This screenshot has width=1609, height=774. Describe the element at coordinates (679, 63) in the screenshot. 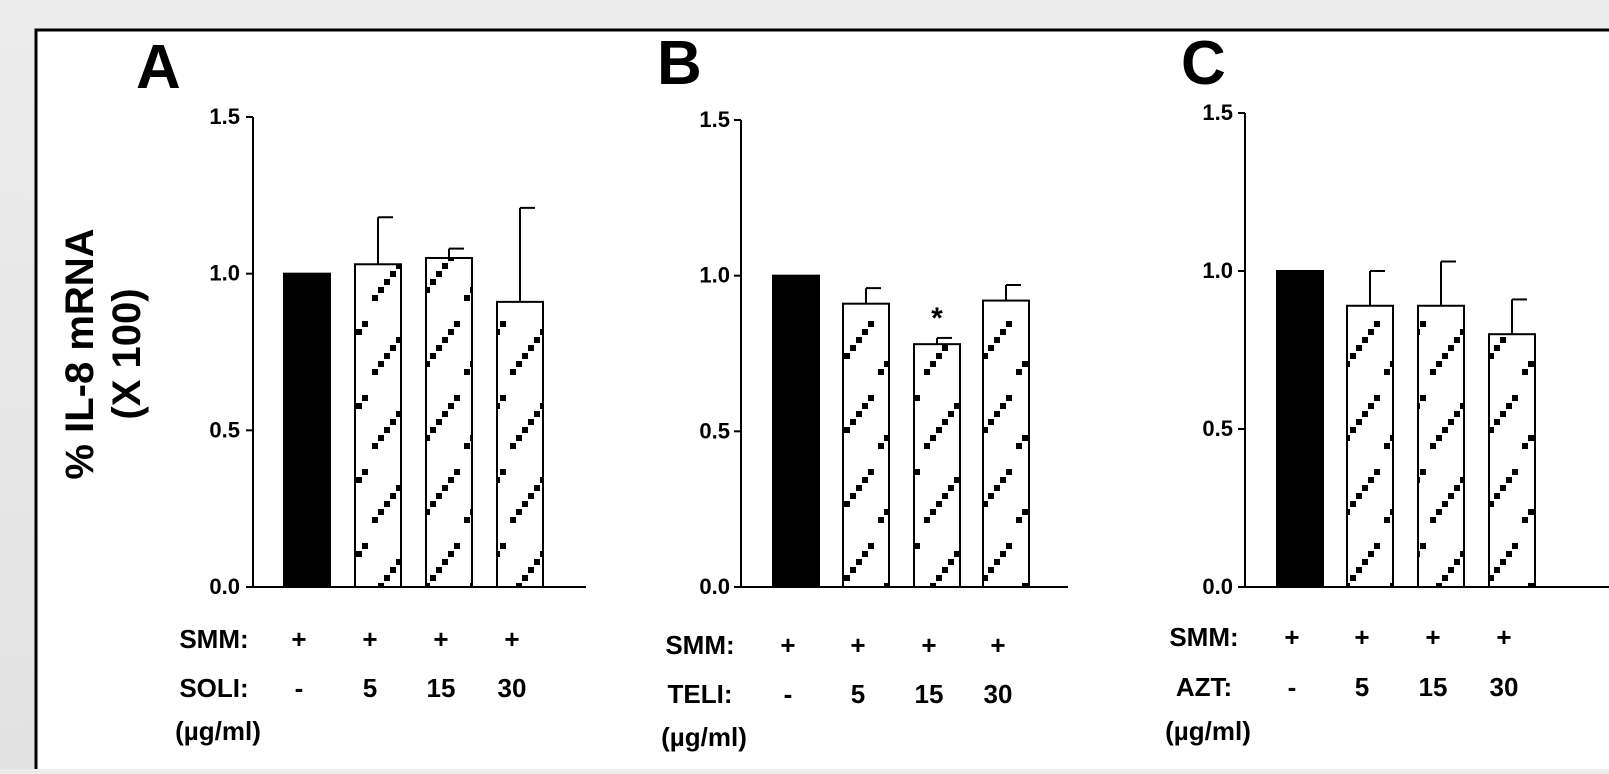

I see `panel-letter: B` at that location.